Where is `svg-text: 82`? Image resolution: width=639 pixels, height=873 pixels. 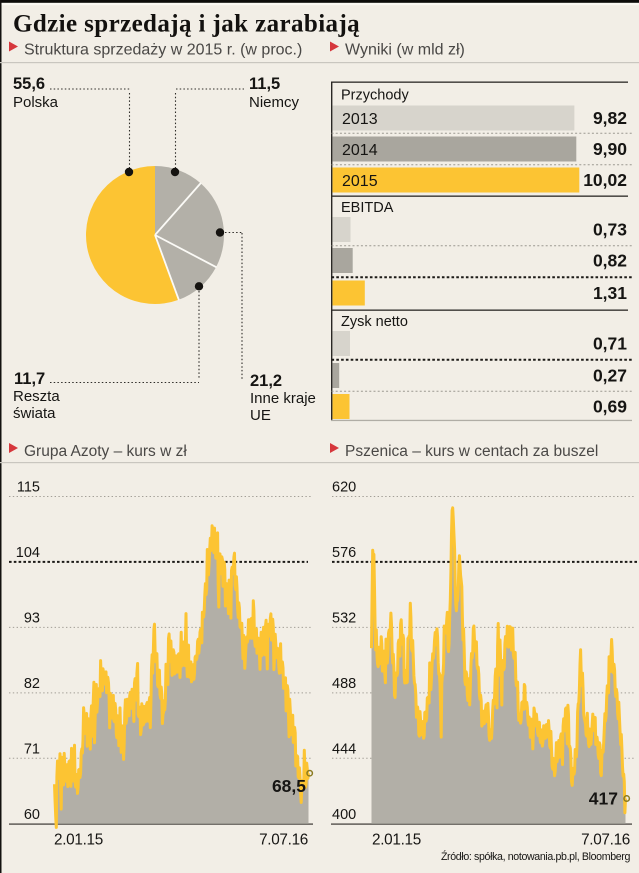 svg-text: 82 is located at coordinates (32, 684).